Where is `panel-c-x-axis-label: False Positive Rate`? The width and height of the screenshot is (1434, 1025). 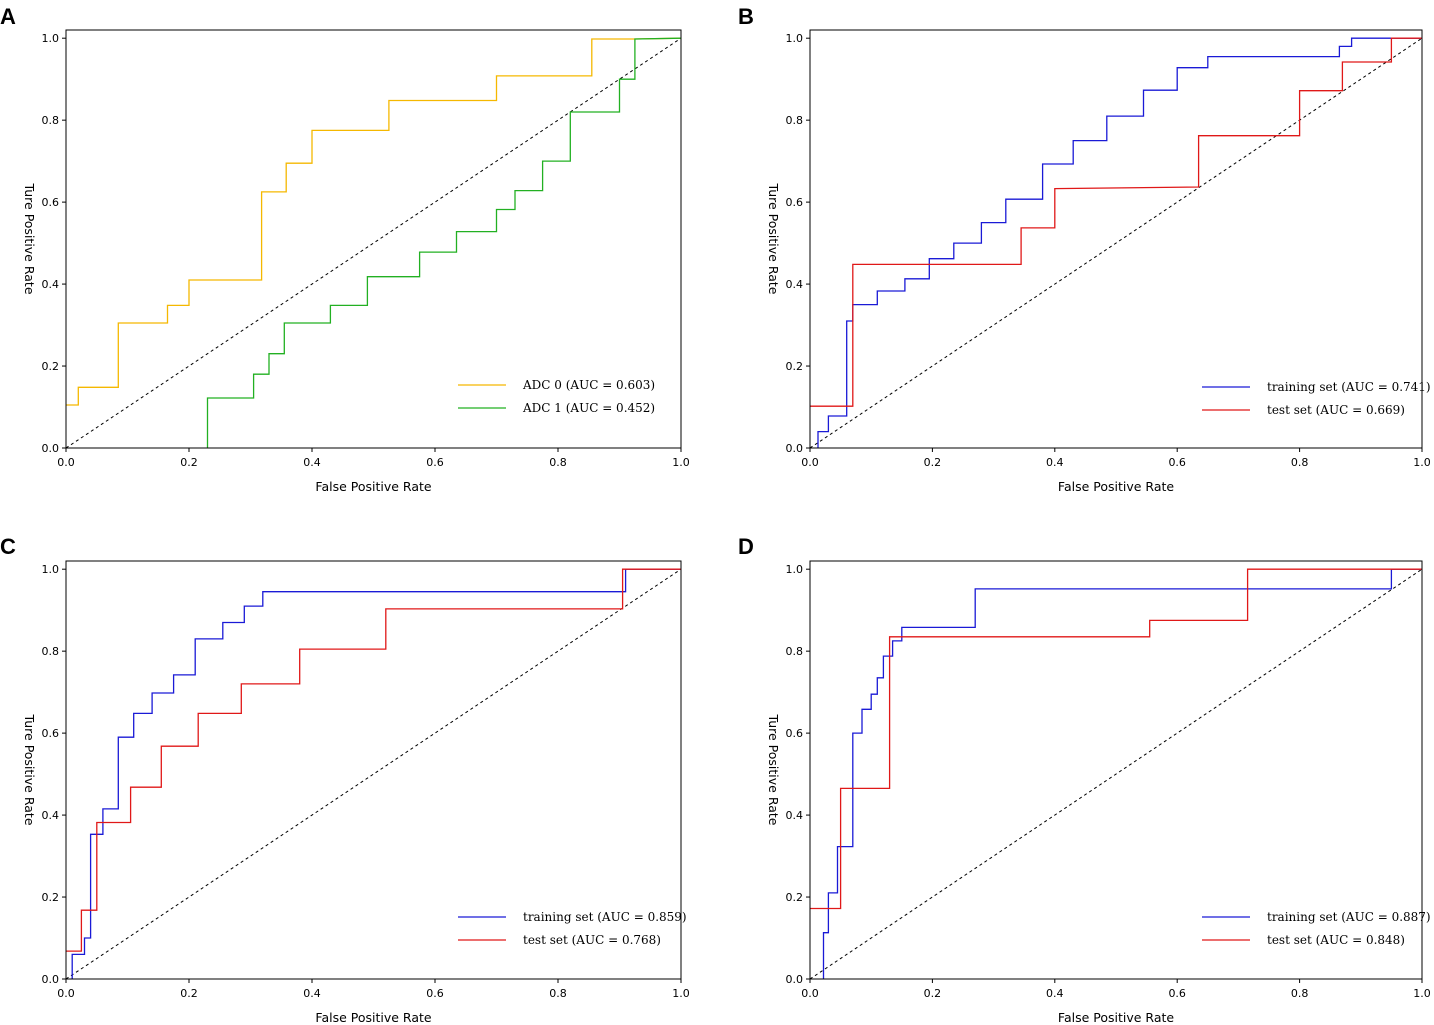
panel-c-x-axis-label: False Positive Rate is located at coordinates (373, 1017).